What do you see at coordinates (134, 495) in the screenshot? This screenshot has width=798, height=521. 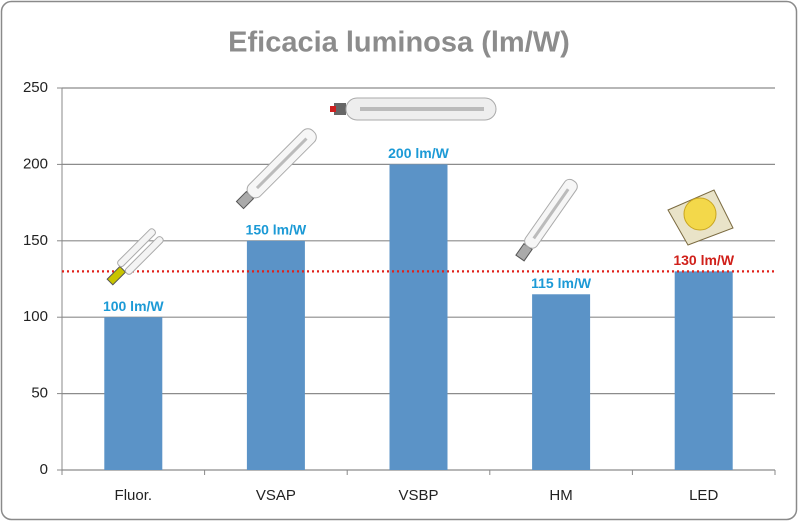 I see `x-tick-label: Fluor.` at bounding box center [134, 495].